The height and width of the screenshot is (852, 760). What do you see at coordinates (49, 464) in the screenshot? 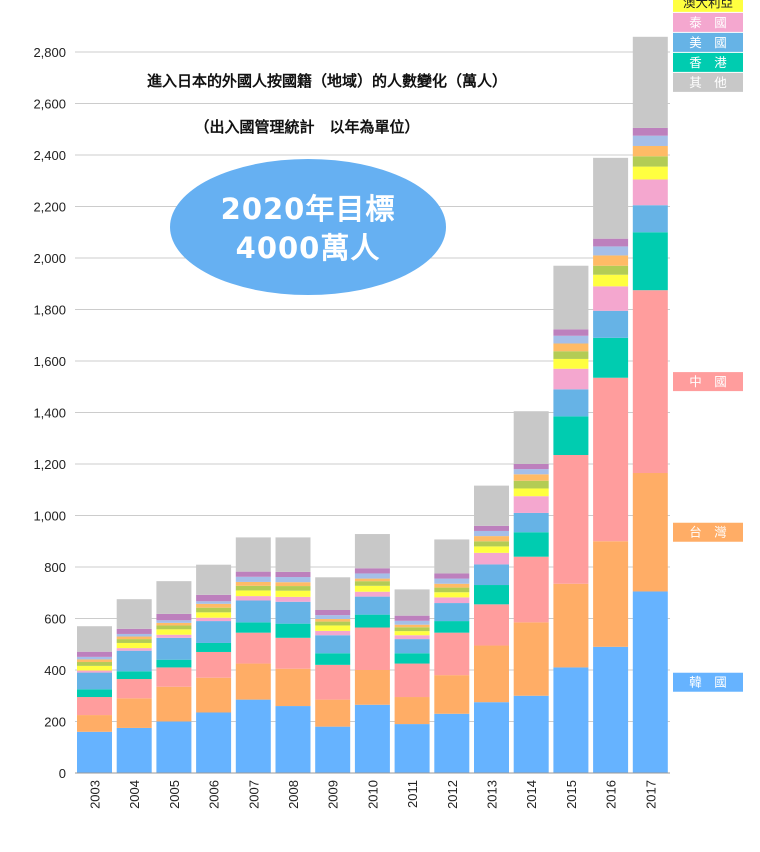
I see `y-tick-label-1200: 1,200` at bounding box center [49, 464].